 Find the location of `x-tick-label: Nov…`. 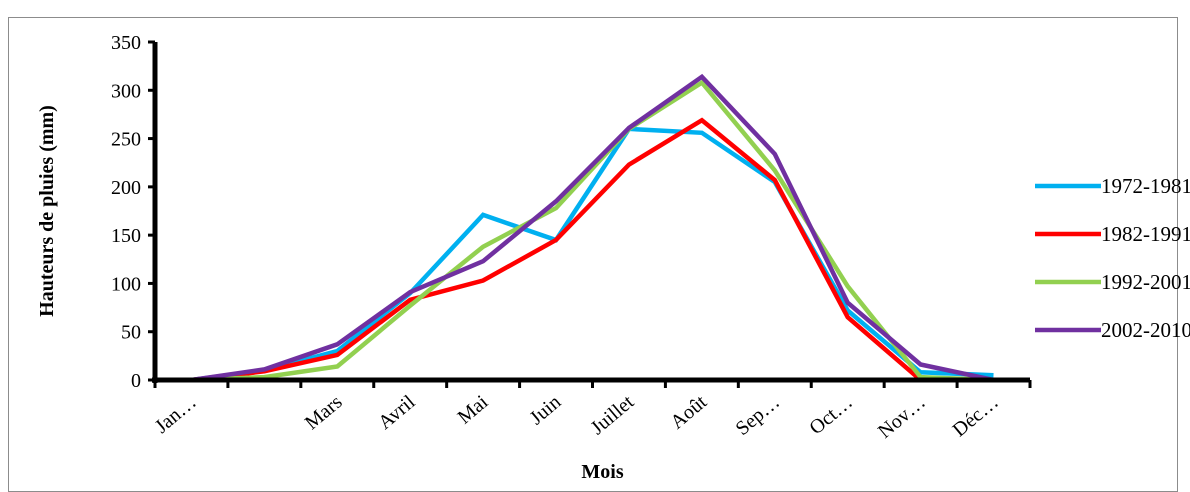

x-tick-label: Nov… is located at coordinates (902, 417).